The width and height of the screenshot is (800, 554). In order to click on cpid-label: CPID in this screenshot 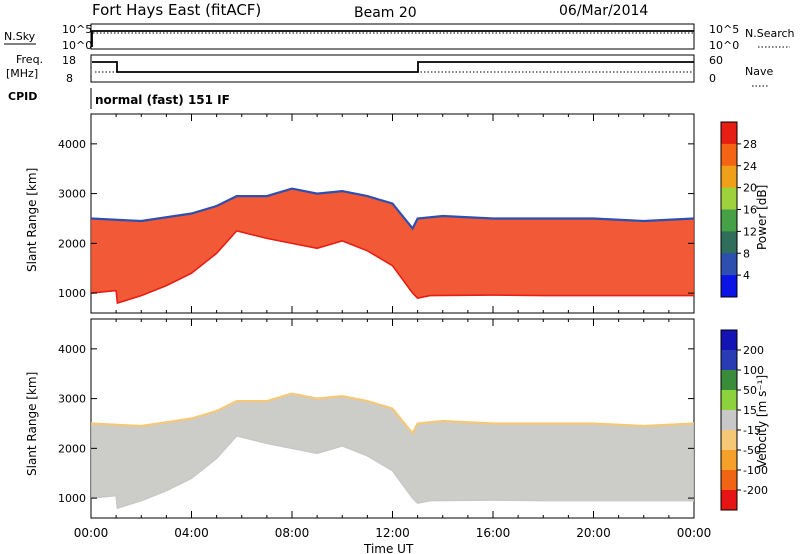, I will do `click(22, 96)`.